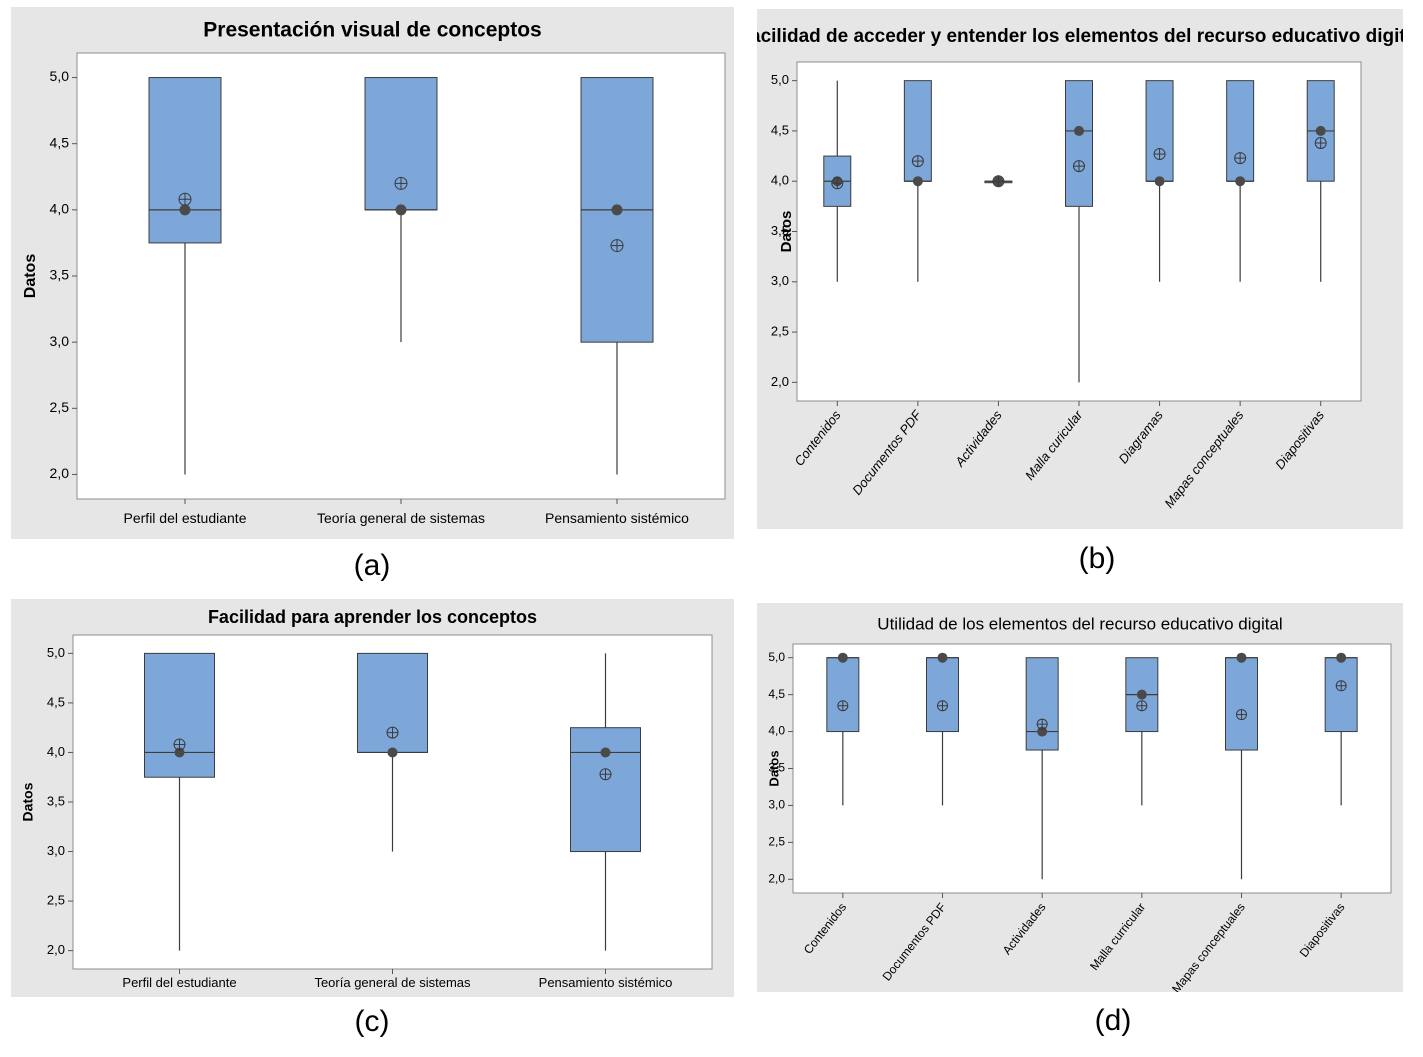 The width and height of the screenshot is (1423, 1057). Describe the element at coordinates (1113, 1020) in the screenshot. I see `panel-label-d: (d)` at that location.